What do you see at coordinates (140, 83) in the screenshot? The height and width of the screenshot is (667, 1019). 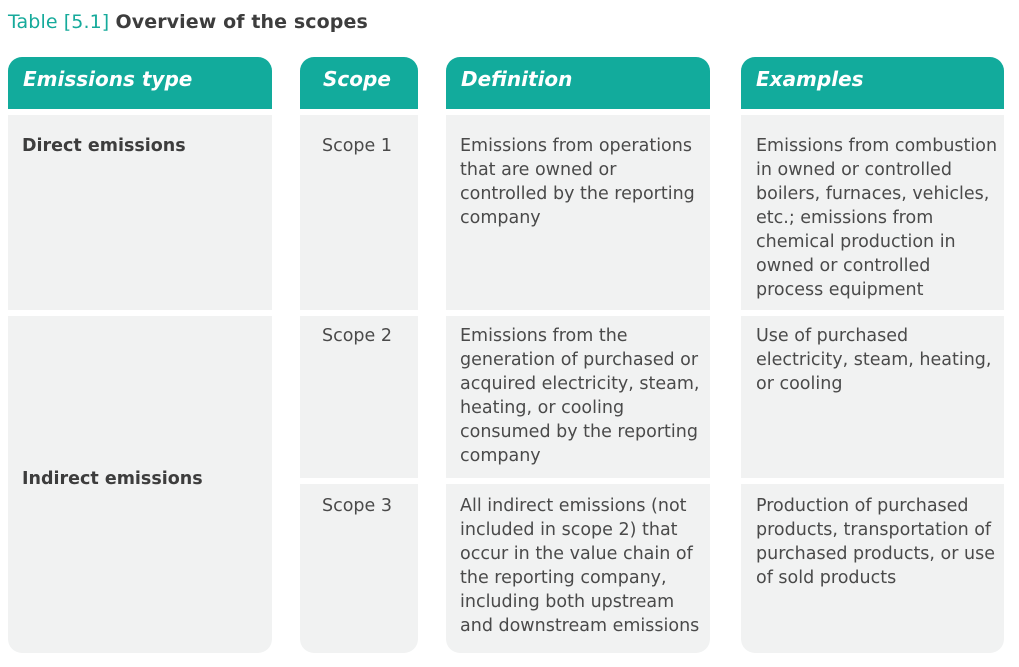 I see `header-emissions-type: Emissions type` at bounding box center [140, 83].